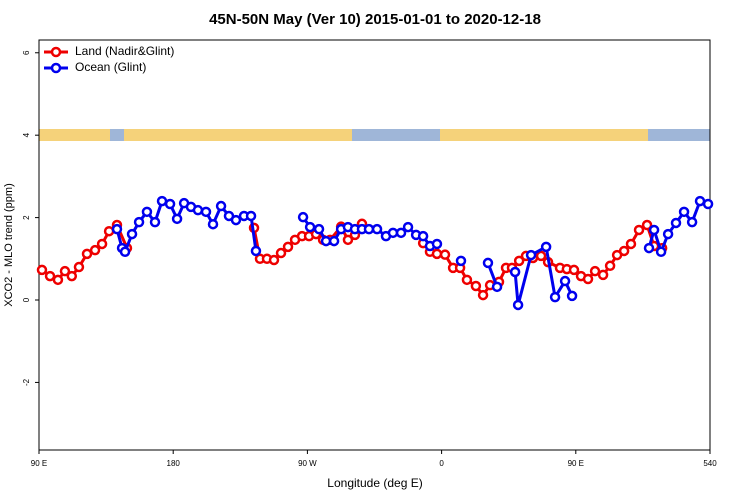 The image size is (750, 500). Describe the element at coordinates (26, 382) in the screenshot. I see `y-tick-label: -2` at that location.